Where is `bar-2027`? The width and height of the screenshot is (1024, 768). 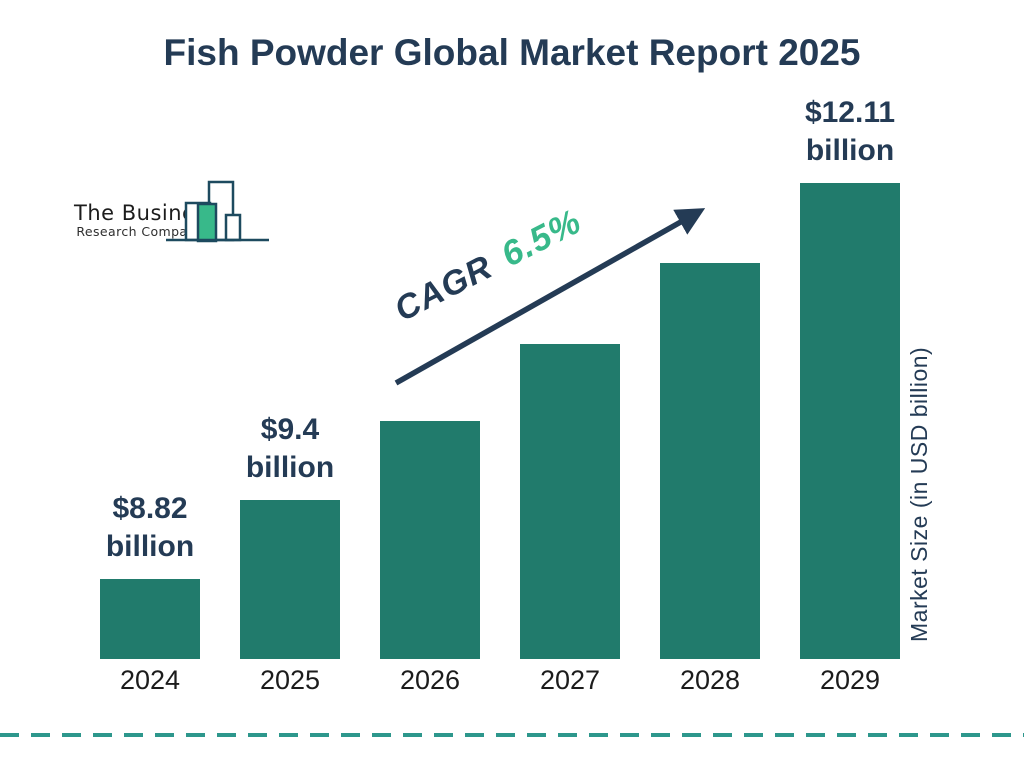 bar-2027 is located at coordinates (570, 501).